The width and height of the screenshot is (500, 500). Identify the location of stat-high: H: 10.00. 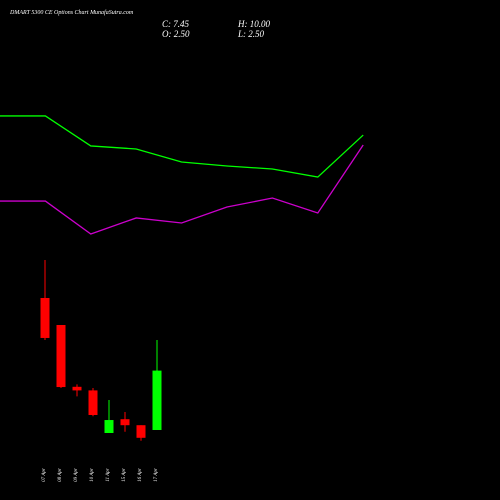
(253, 24).